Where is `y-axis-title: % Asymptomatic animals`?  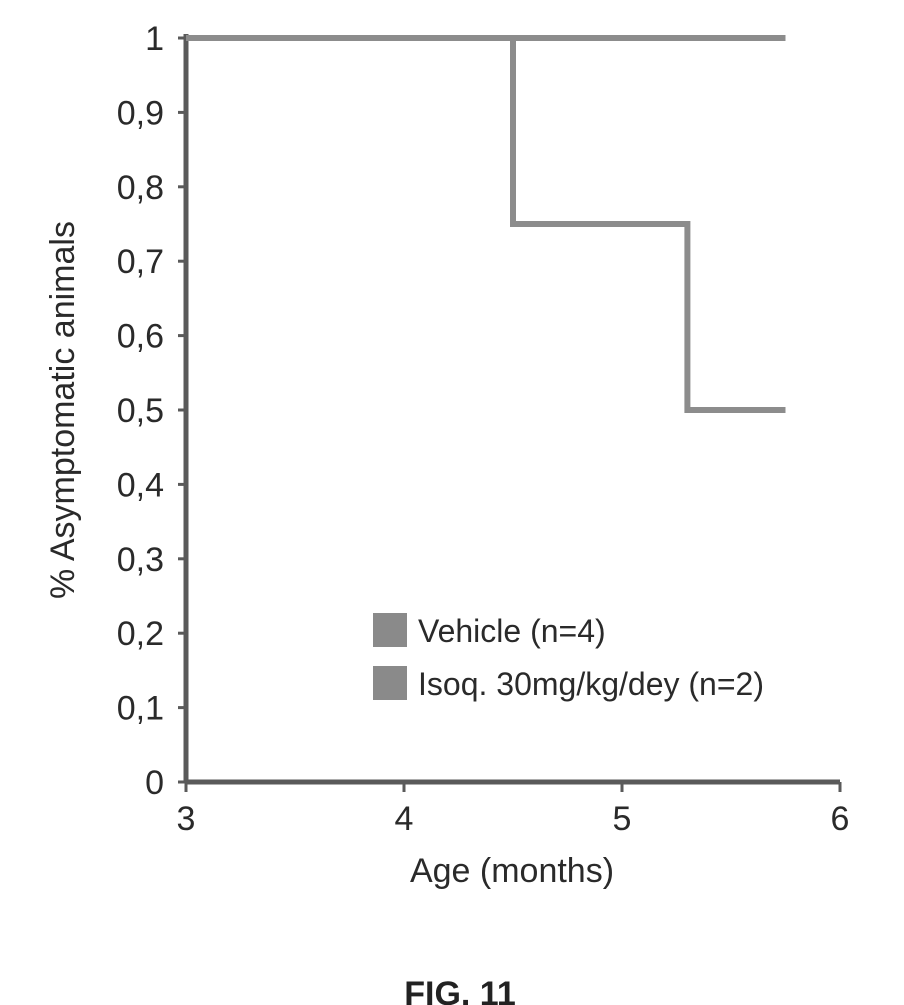
y-axis-title: % Asymptomatic animals is located at coordinates (63, 410).